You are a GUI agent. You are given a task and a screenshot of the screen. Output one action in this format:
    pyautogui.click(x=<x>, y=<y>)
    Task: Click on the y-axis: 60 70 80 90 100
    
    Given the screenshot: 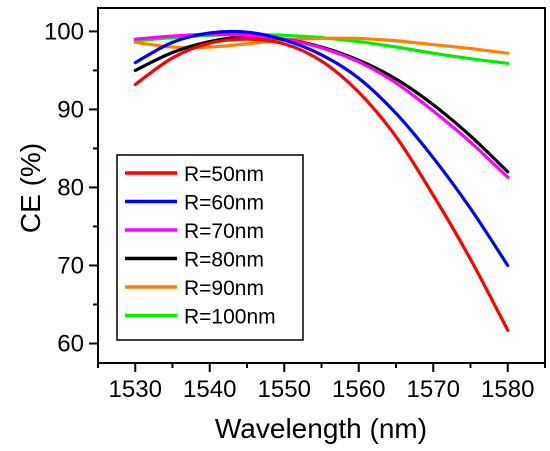 What is the action you would take?
    pyautogui.click(x=71, y=187)
    